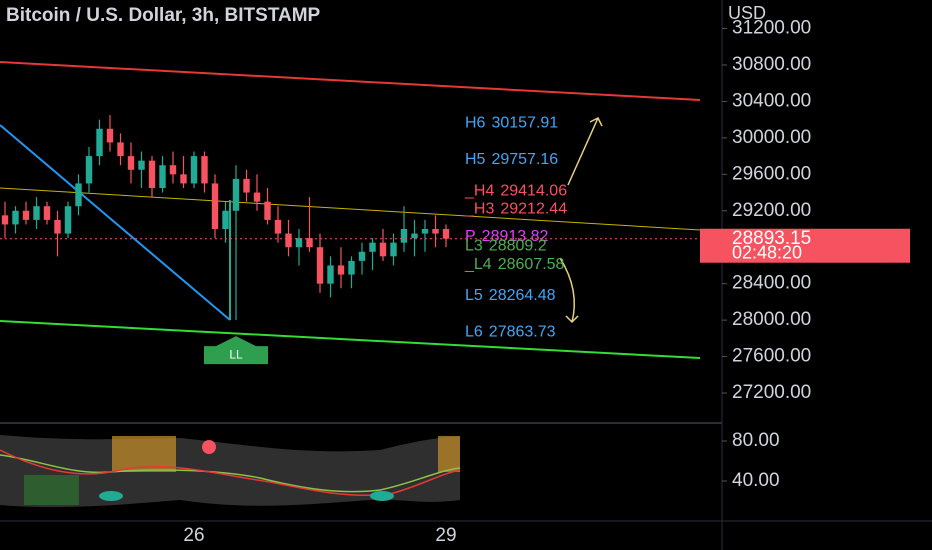  I want to click on currency-label: USD, so click(747, 13).